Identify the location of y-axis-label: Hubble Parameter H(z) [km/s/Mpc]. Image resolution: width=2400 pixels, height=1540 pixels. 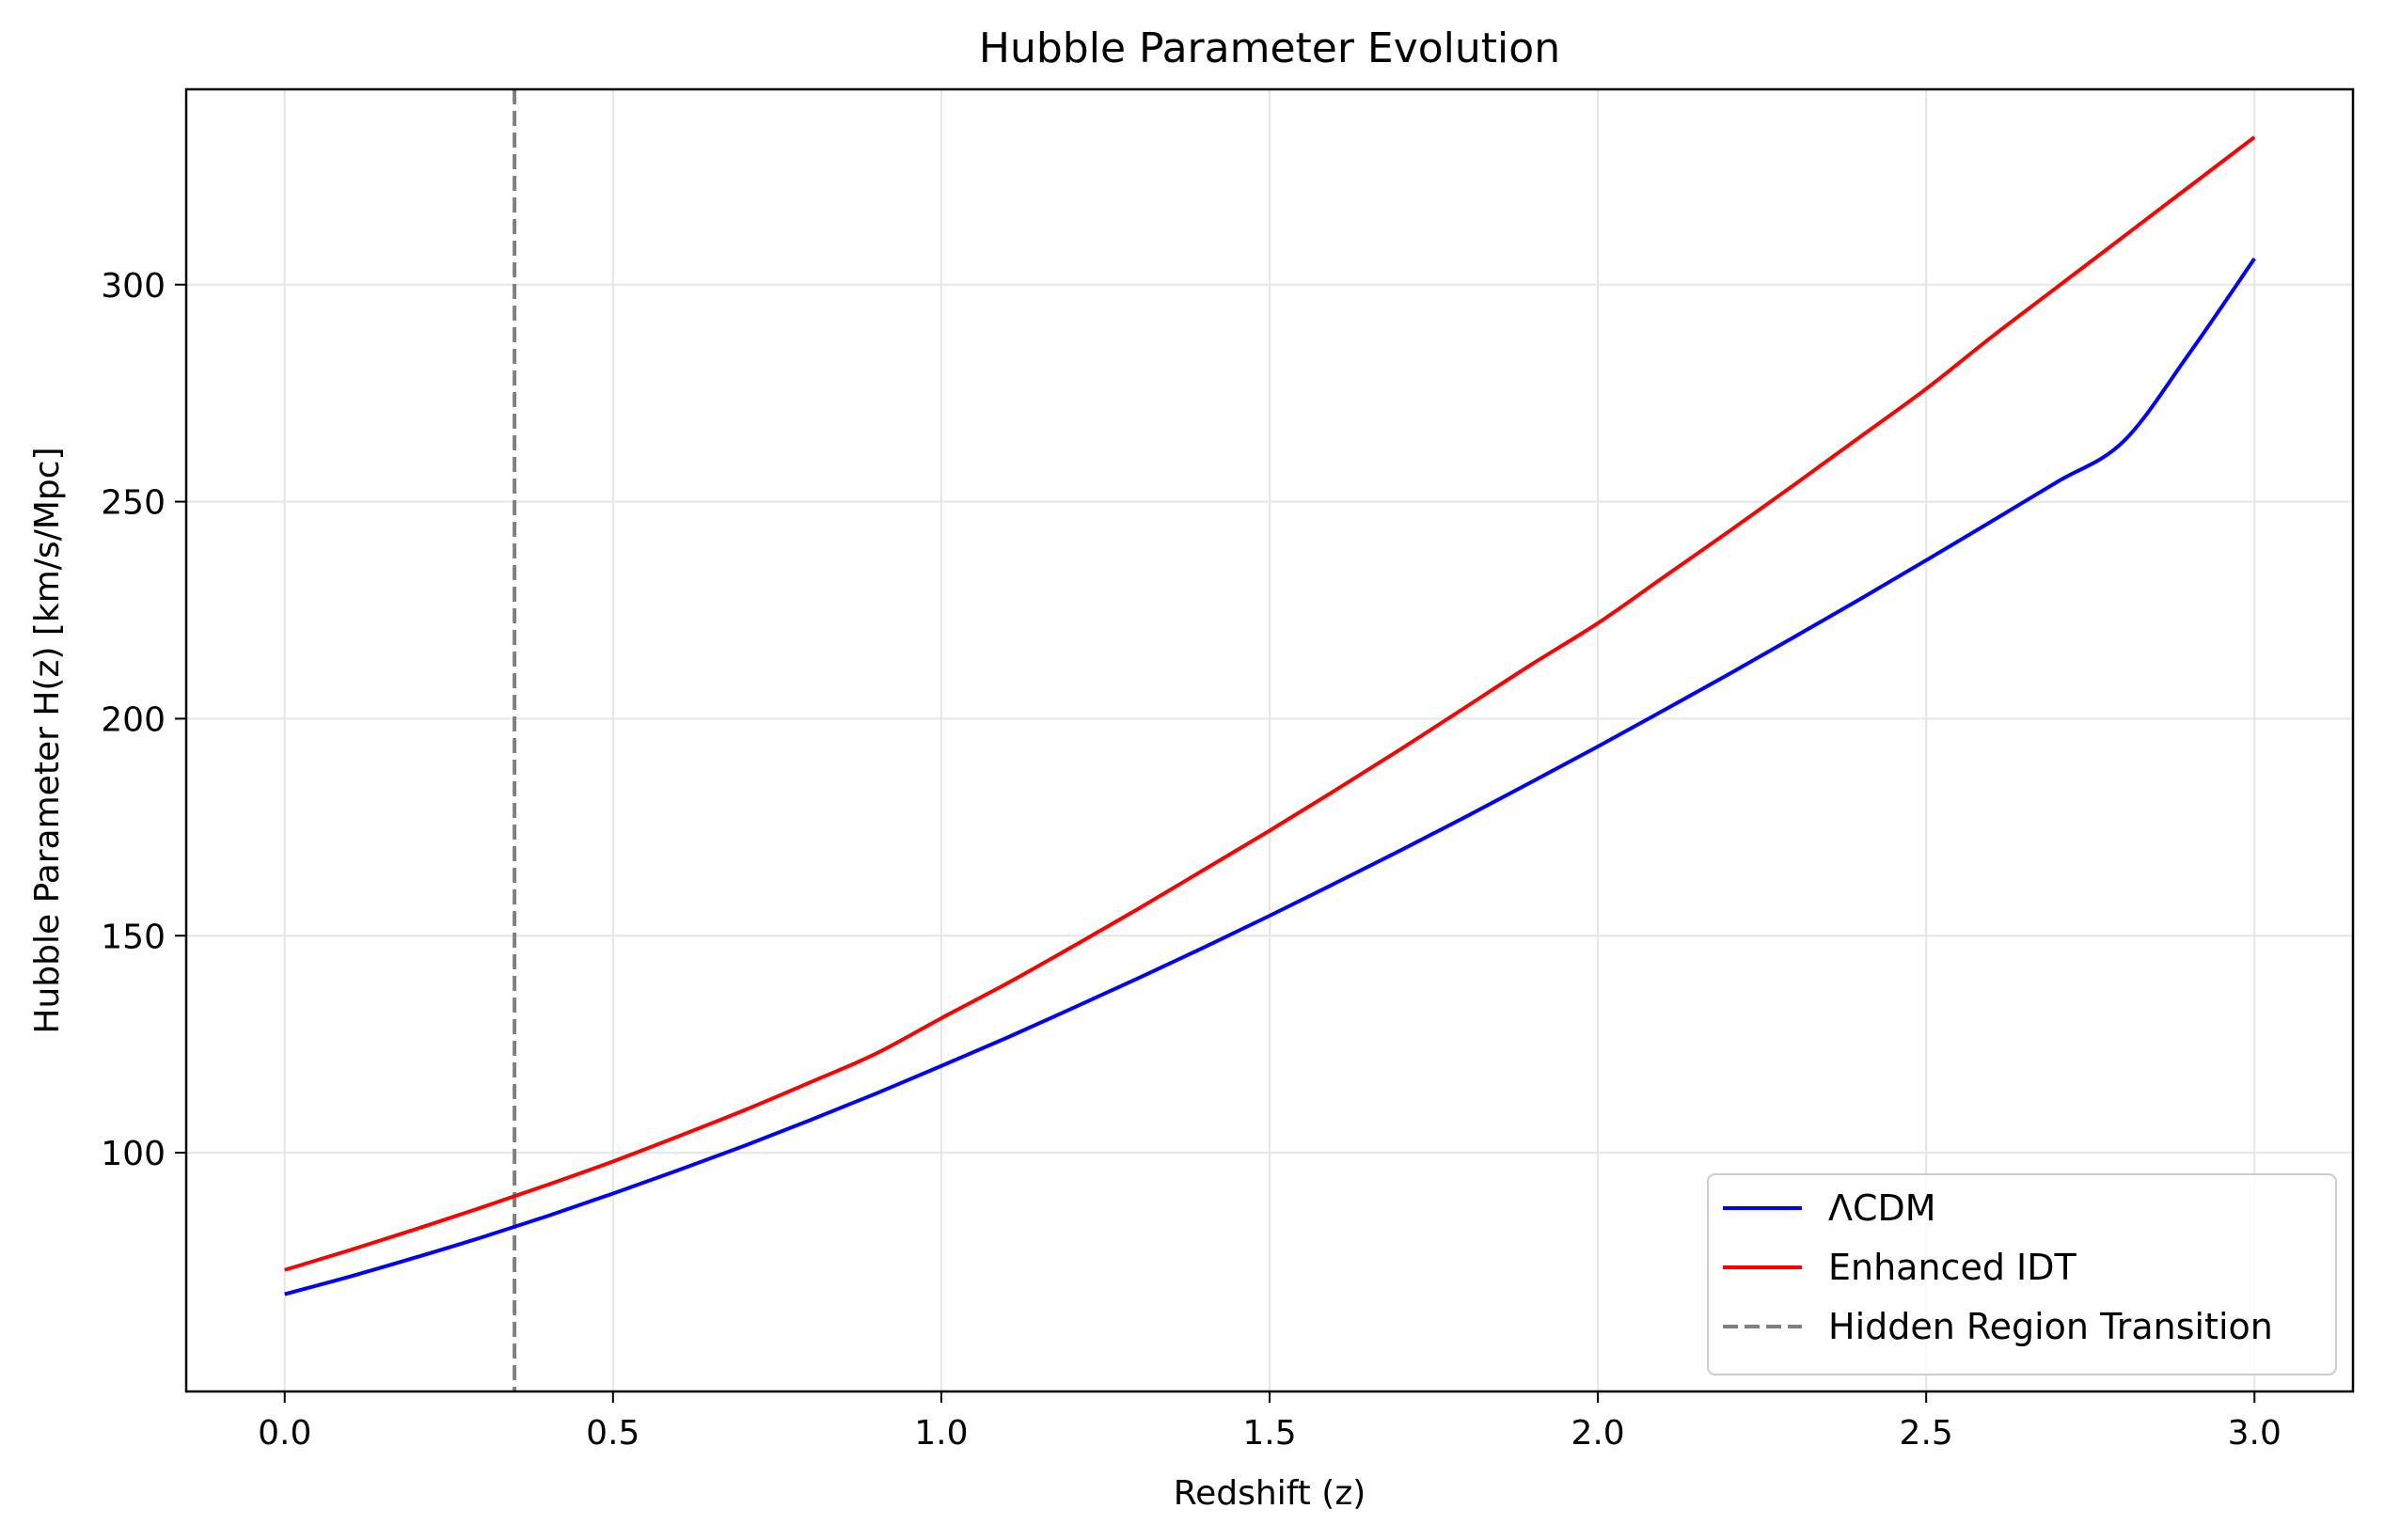
(47, 740).